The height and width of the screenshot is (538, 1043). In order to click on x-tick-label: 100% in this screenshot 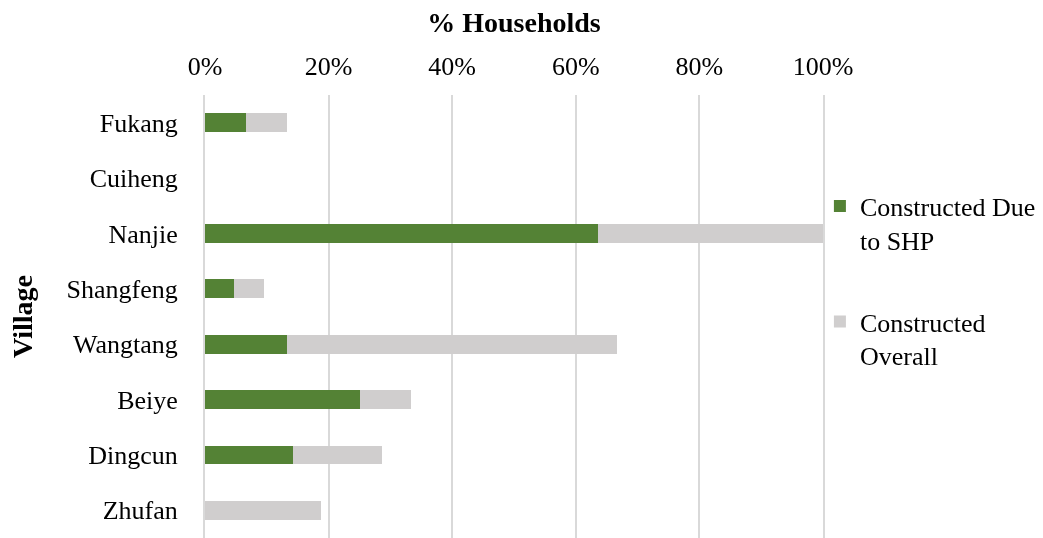, I will do `click(823, 66)`.